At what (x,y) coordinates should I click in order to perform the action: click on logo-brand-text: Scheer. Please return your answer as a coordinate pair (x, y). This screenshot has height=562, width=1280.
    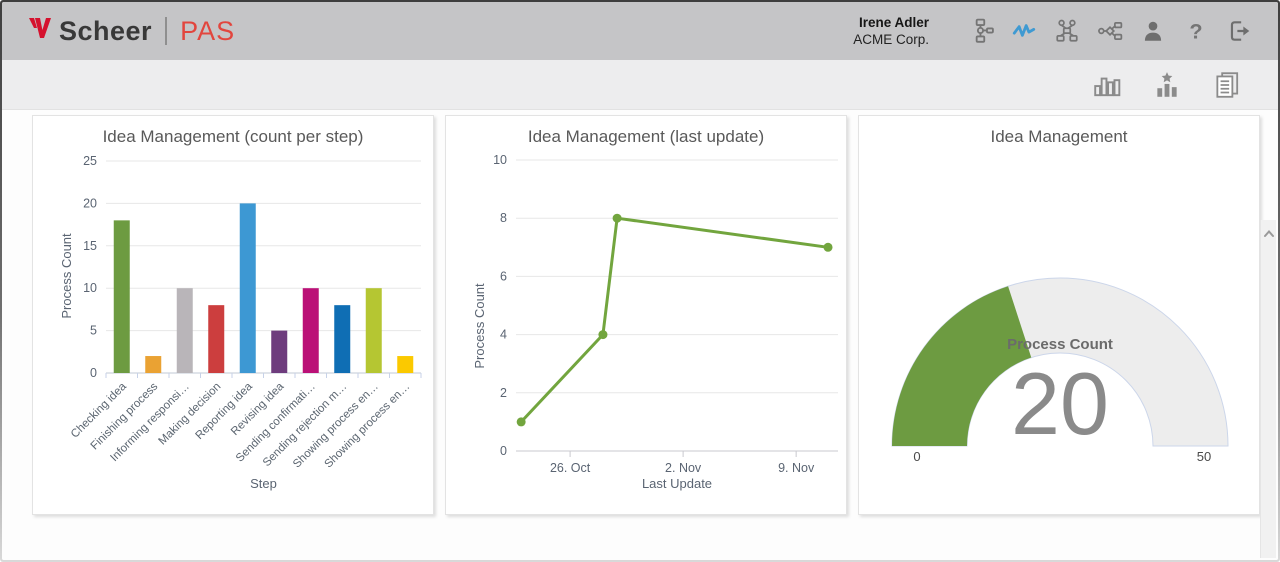
    Looking at the image, I should click on (106, 30).